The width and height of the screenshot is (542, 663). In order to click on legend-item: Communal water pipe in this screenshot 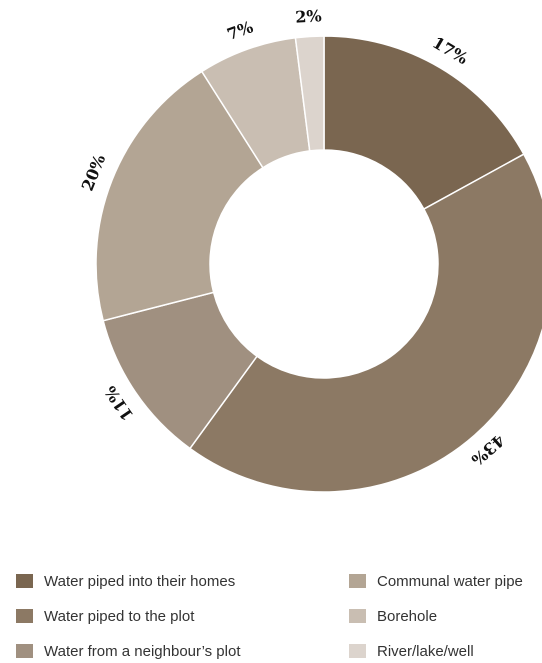, I will do `click(436, 581)`.